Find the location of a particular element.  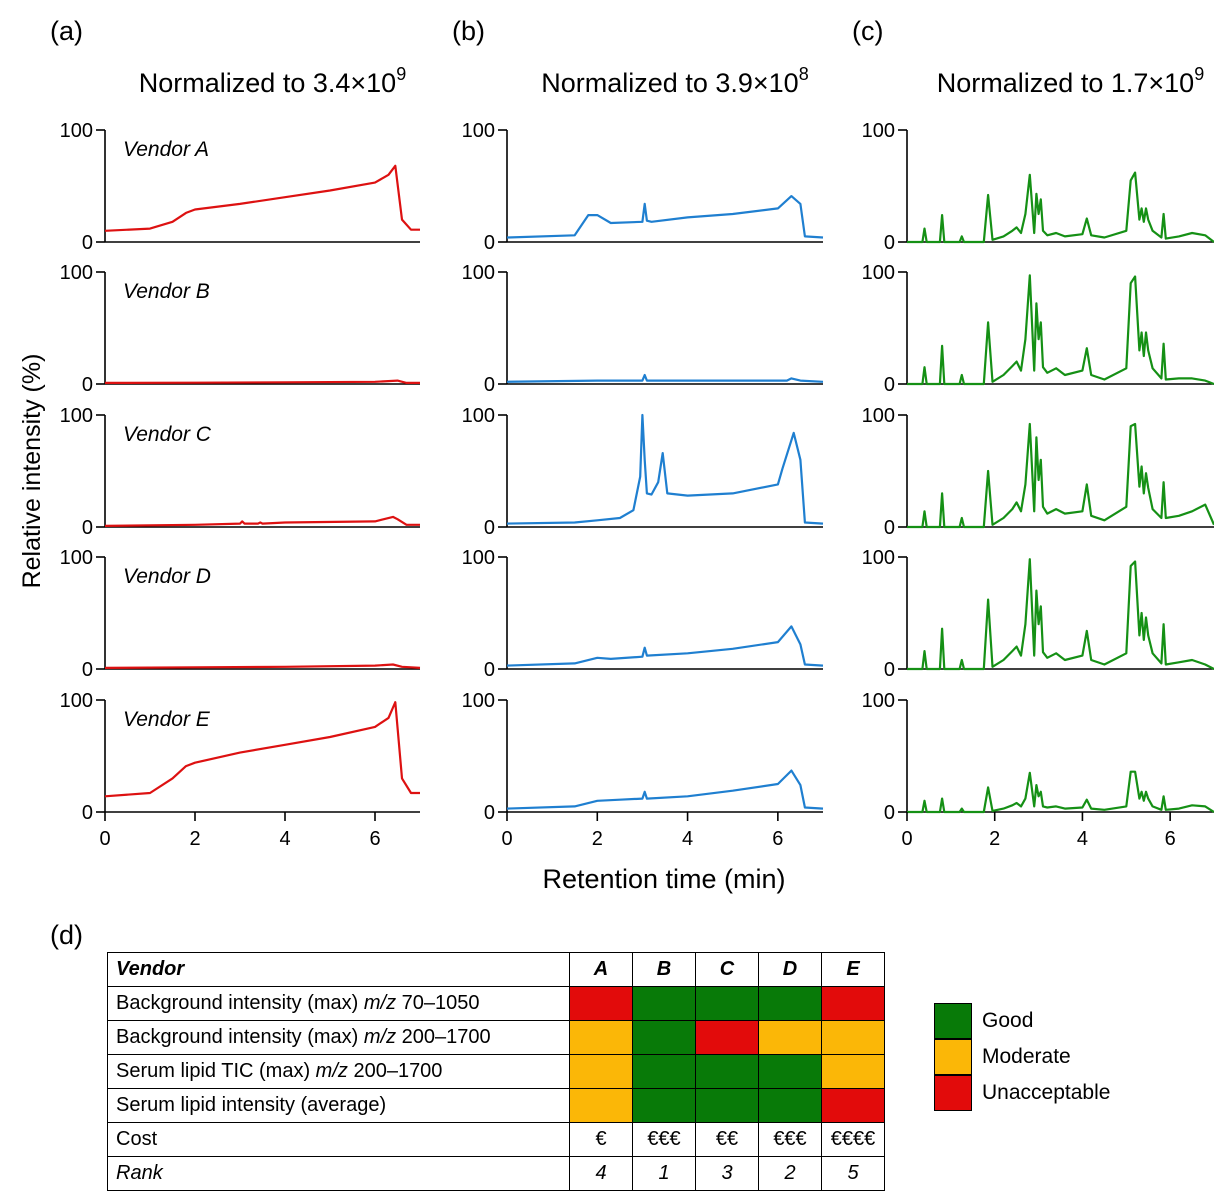

vendor-label: Vendor C is located at coordinates (167, 434).